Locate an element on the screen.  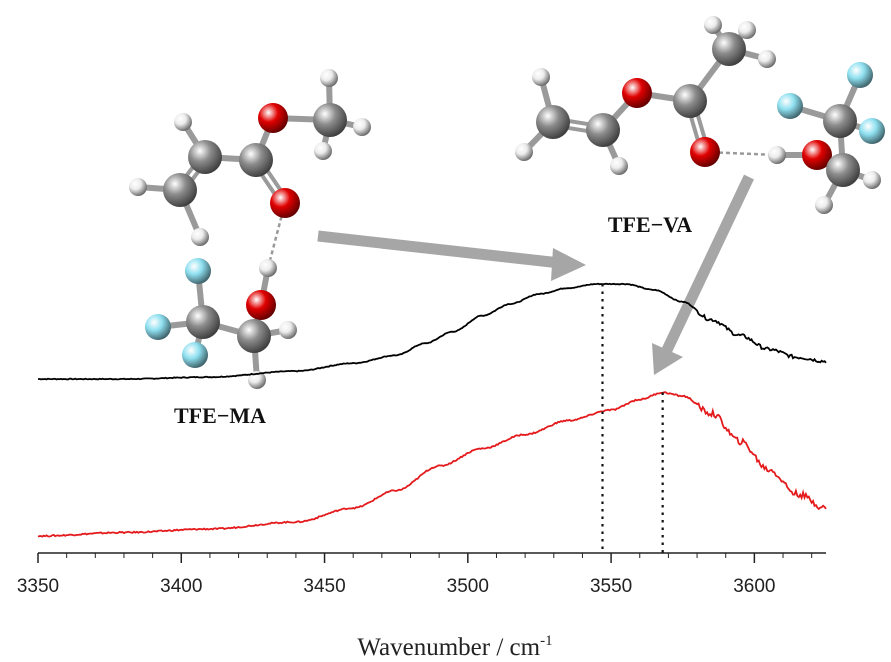
arrow-va-head is located at coordinates (667, 359).